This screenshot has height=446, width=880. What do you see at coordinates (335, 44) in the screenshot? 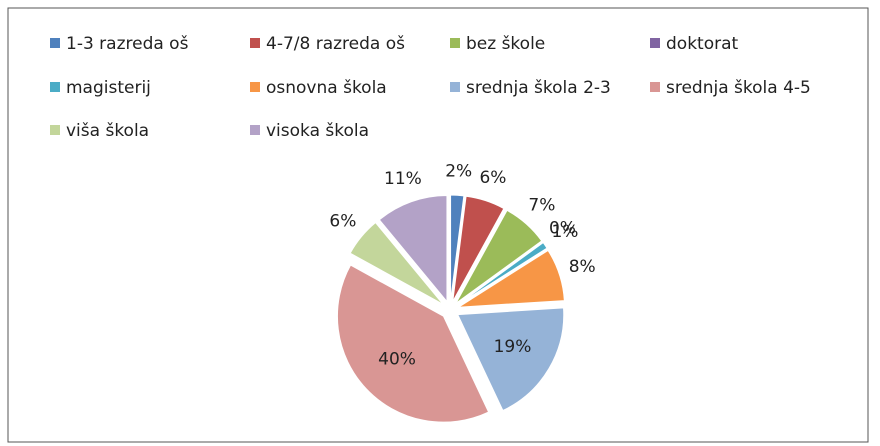
I see `legend-label: 4-7/8 razreda oš` at bounding box center [335, 44].